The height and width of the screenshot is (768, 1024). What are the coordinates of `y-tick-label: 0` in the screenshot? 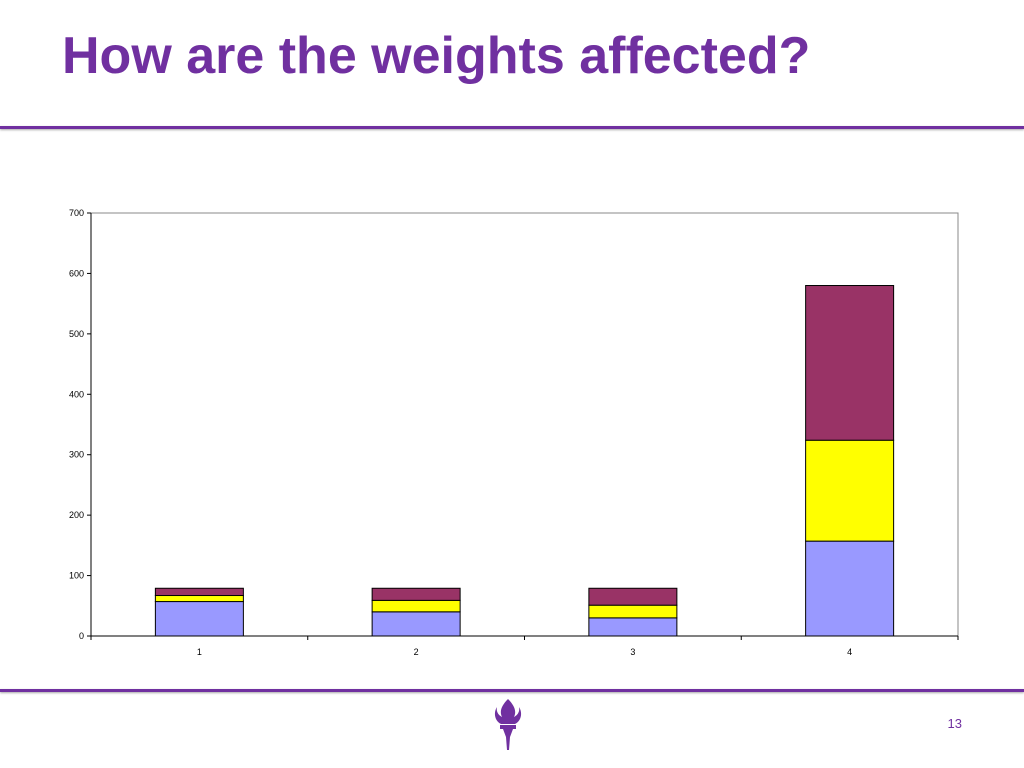 It's located at (81, 636).